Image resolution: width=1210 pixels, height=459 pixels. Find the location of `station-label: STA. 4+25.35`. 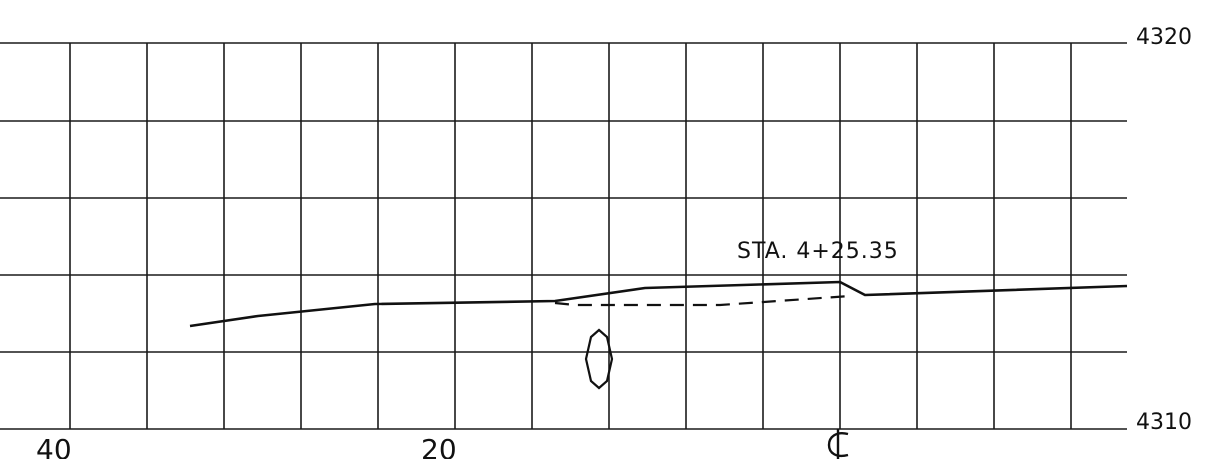

station-label: STA. 4+25.35 is located at coordinates (818, 251).